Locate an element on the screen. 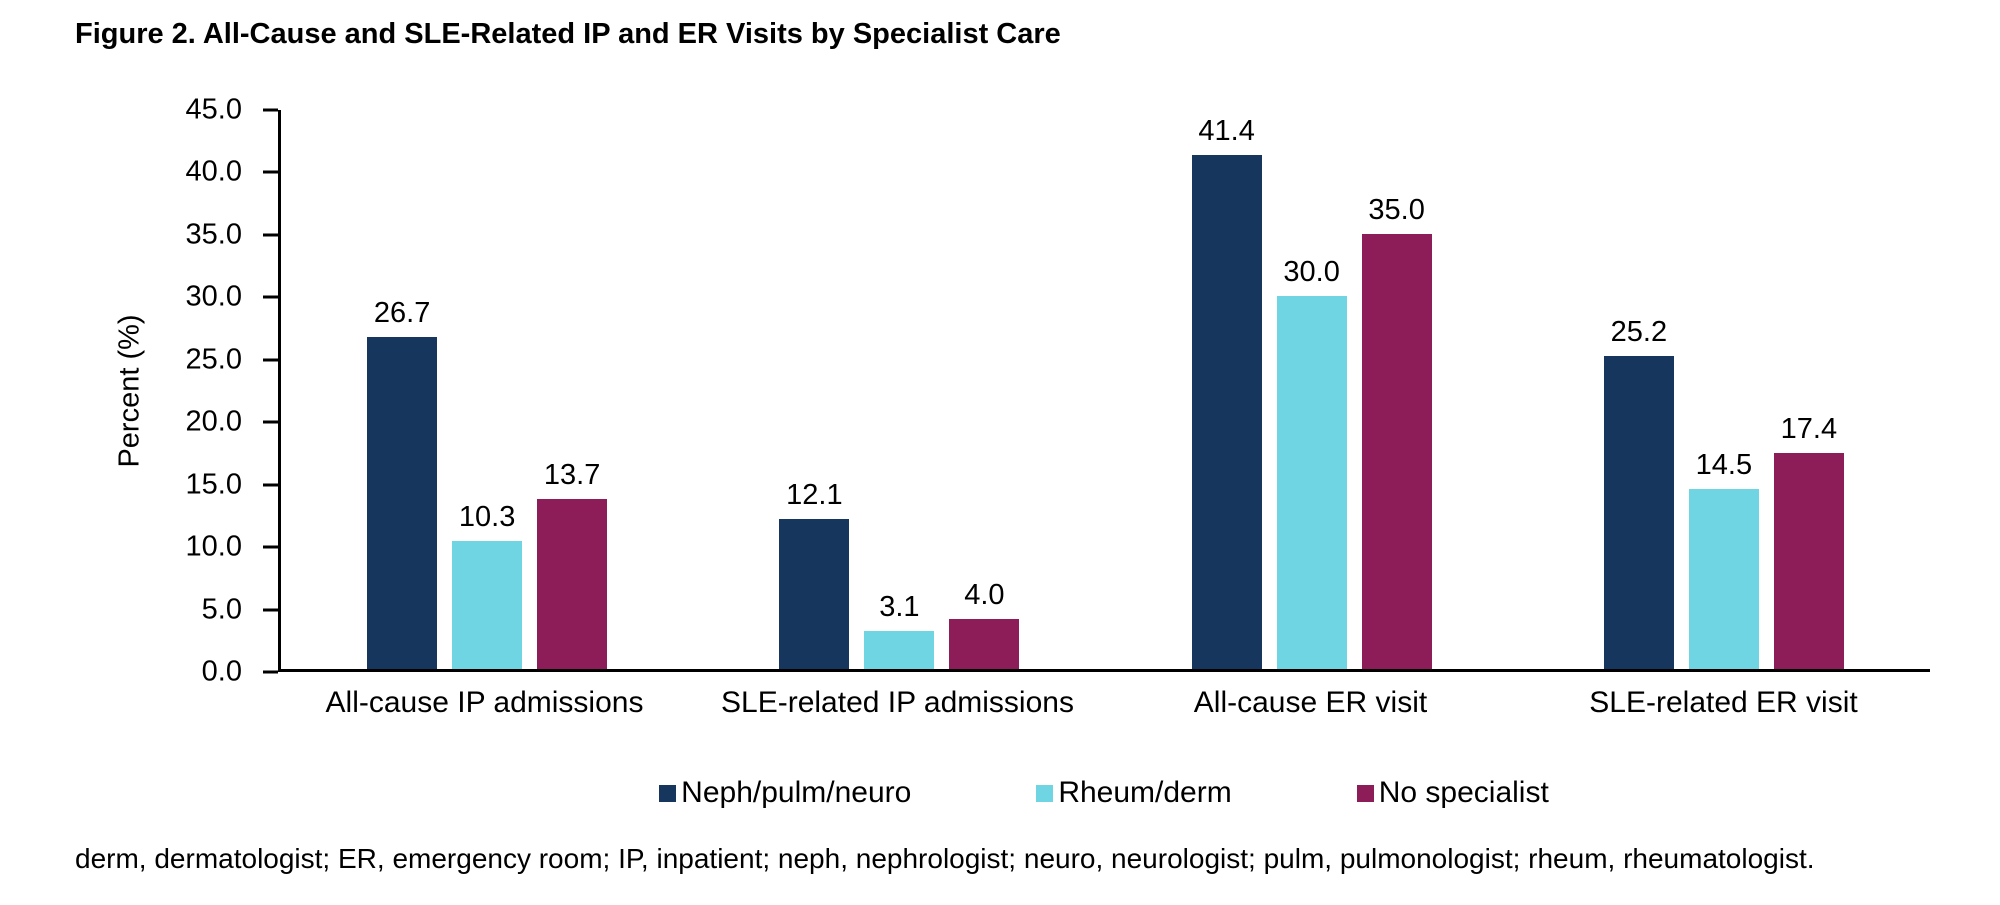 Image resolution: width=2000 pixels, height=905 pixels. bar-wrap: 14.5 is located at coordinates (1723, 389).